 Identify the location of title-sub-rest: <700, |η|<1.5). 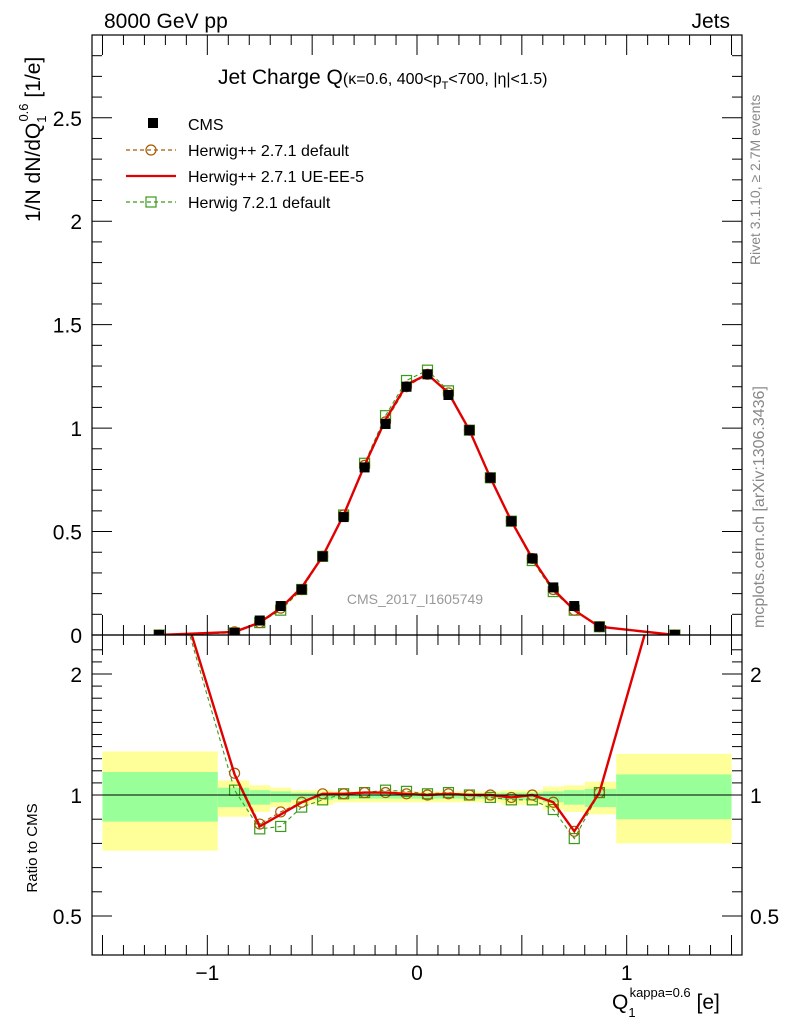
(497, 79).